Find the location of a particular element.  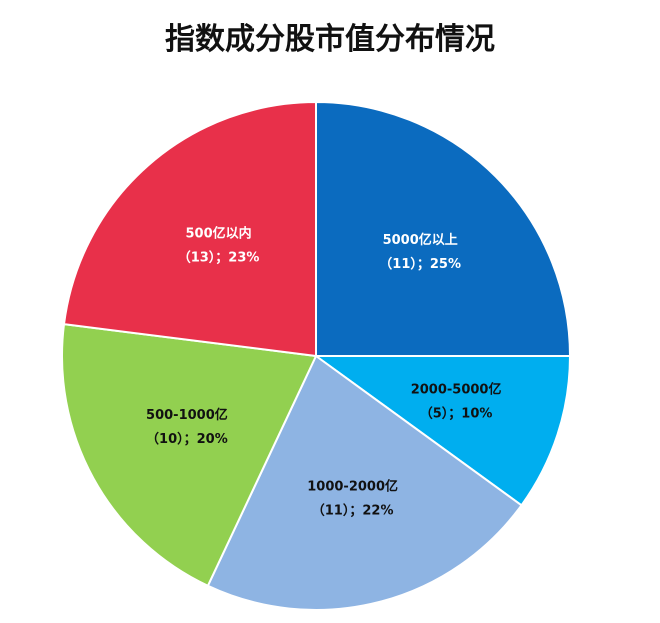

slice-value-label-2: （5）；10% is located at coordinates (456, 414).